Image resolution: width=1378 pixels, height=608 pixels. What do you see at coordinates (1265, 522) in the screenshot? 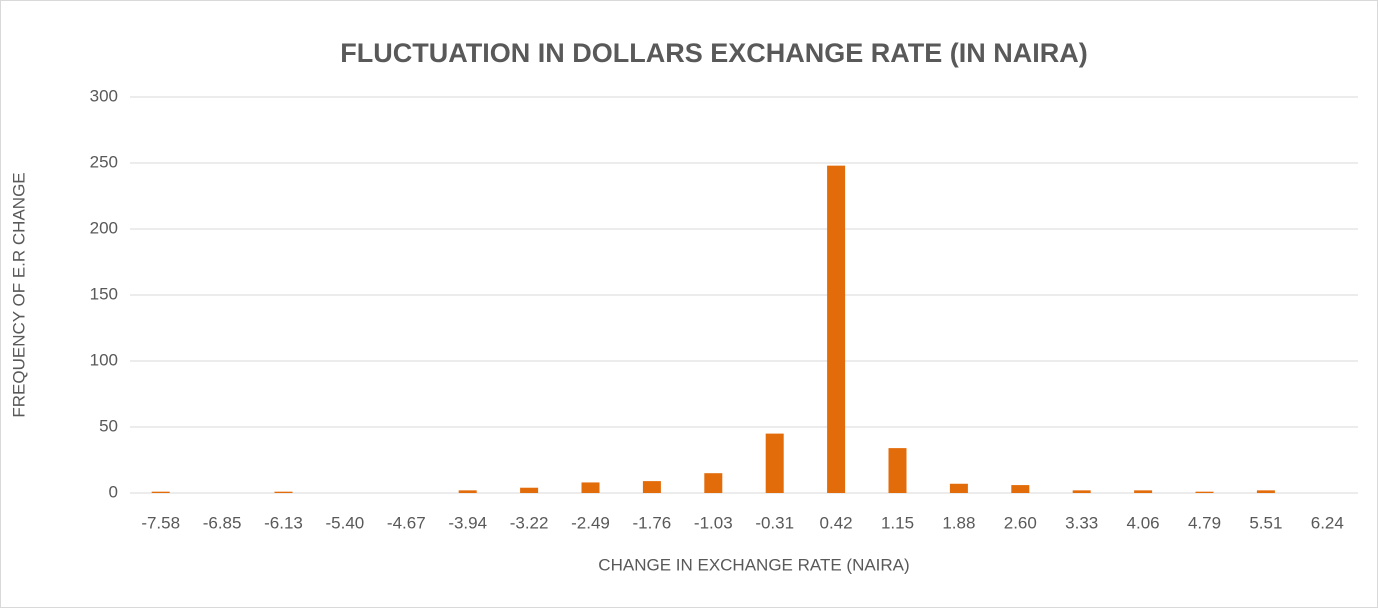
I see `x-tick-label: 5.51` at bounding box center [1265, 522].